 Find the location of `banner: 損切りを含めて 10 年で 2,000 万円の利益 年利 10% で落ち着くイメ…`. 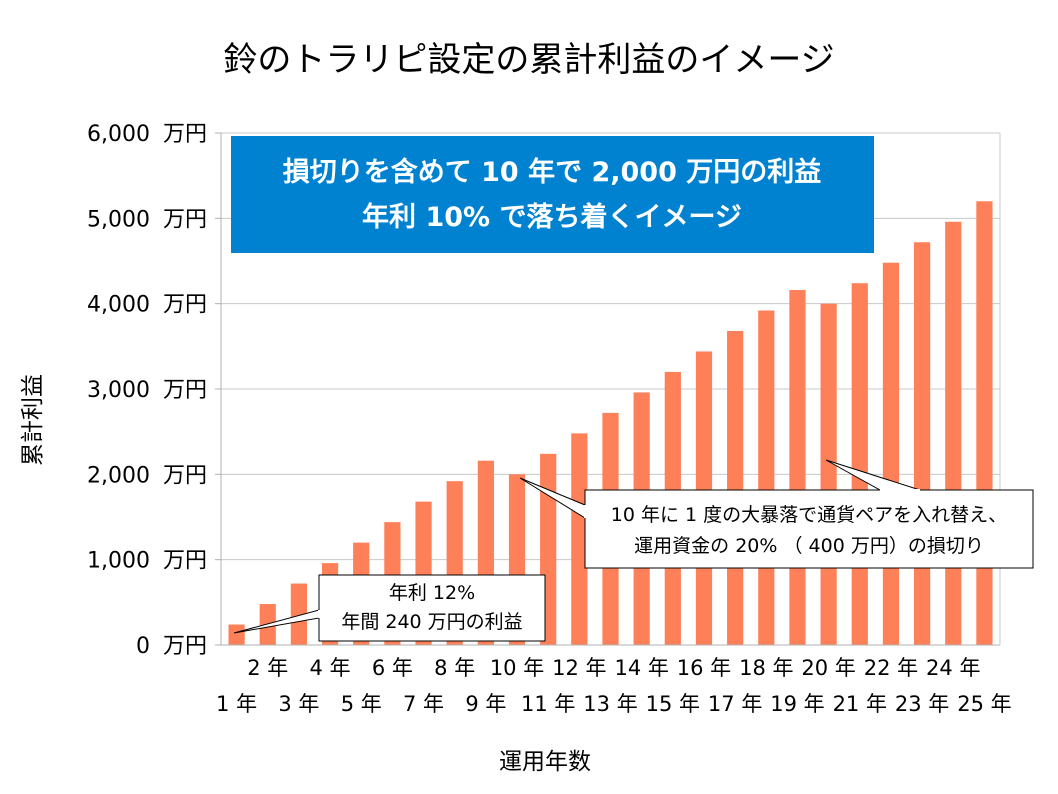

banner: 損切りを含めて 10 年で 2,000 万円の利益 年利 10% で落ち着くイメ… is located at coordinates (552, 194).